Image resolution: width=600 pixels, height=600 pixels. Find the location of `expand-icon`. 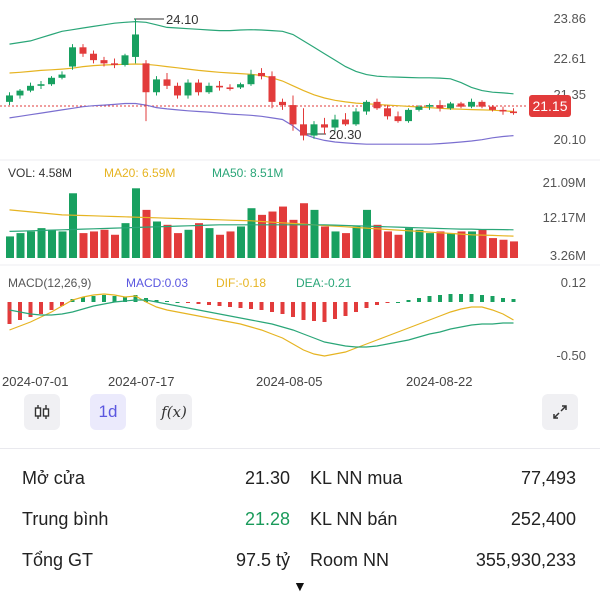

expand-icon is located at coordinates (560, 412).